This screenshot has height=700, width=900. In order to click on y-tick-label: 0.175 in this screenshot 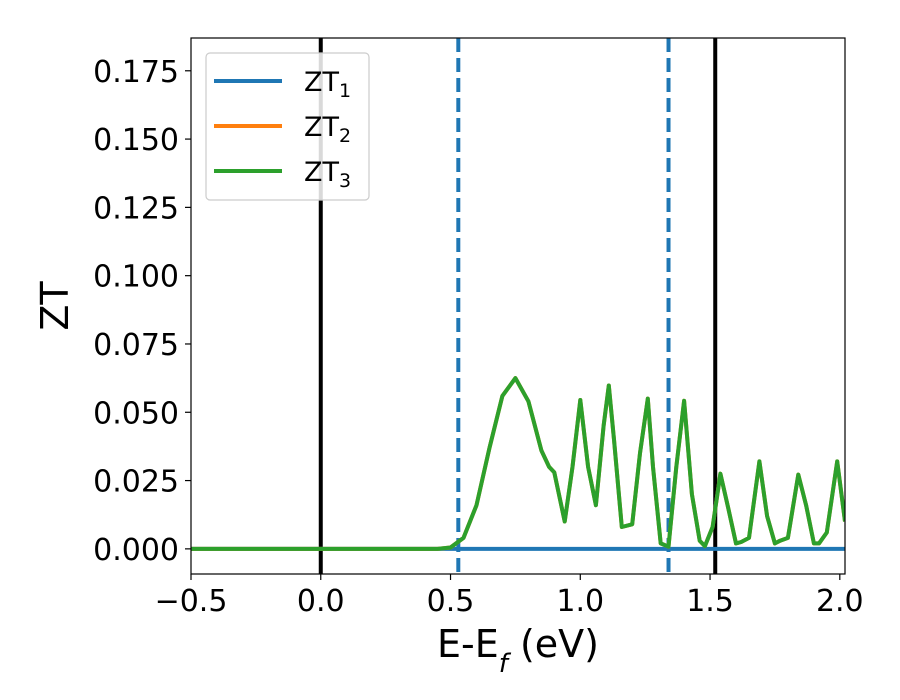, I will do `click(136, 72)`.